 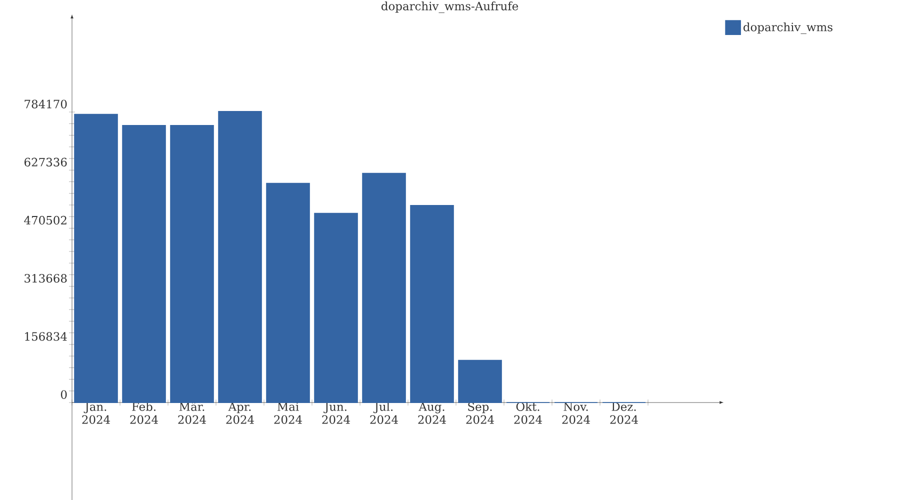 What do you see at coordinates (45, 162) in the screenshot?
I see `y-tick-label: 627336` at bounding box center [45, 162].